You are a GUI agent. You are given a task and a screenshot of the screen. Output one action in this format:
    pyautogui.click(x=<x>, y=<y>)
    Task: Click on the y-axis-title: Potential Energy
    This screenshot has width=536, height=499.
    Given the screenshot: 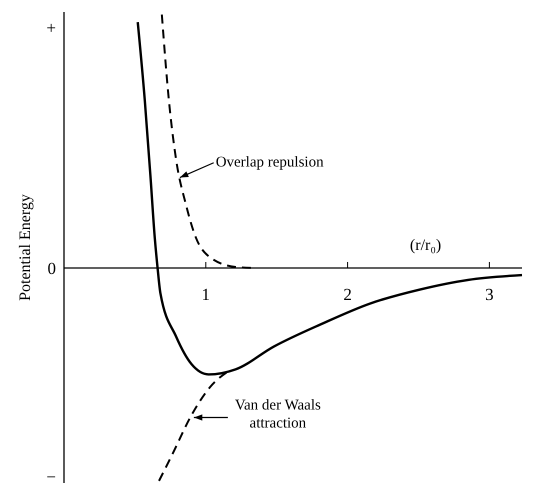 What is the action you would take?
    pyautogui.click(x=25, y=247)
    